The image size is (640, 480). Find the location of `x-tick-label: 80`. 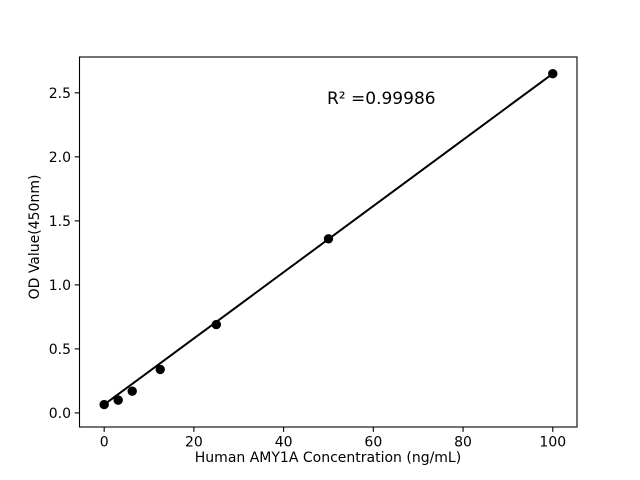

x-tick-label: 80 is located at coordinates (463, 443).